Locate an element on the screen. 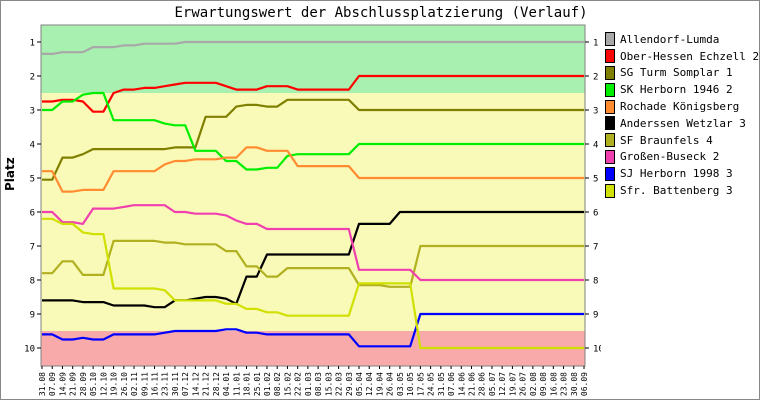 The width and height of the screenshot is (760, 400). legend-item: Ober-Hessen Echzell 2 is located at coordinates (682, 56).